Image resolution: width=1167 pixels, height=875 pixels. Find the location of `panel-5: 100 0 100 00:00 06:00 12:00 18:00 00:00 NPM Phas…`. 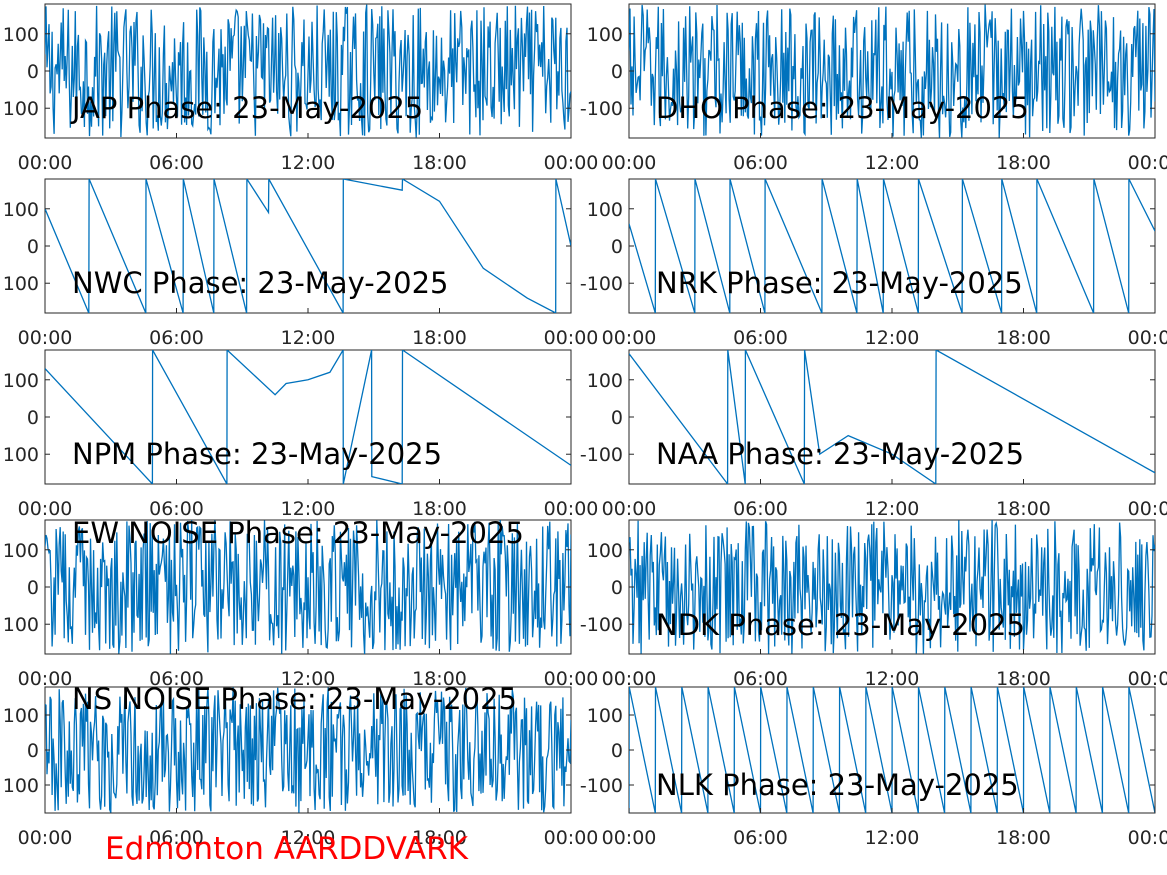

panel-5: 100 0 100 00:00 06:00 12:00 18:00 00:00 NPM Phas… is located at coordinates (301, 434).